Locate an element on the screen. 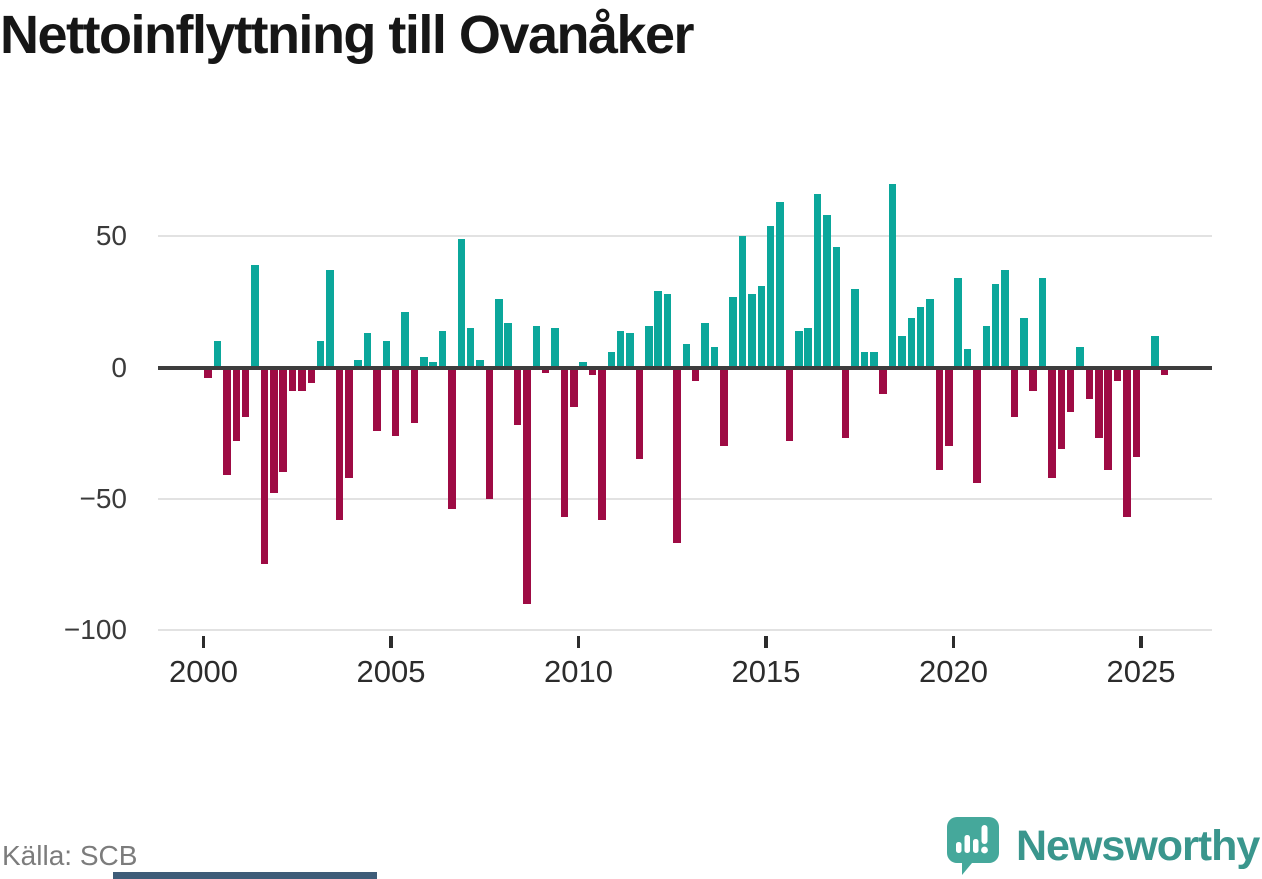  bar-2021Q4 is located at coordinates (1024, 342).